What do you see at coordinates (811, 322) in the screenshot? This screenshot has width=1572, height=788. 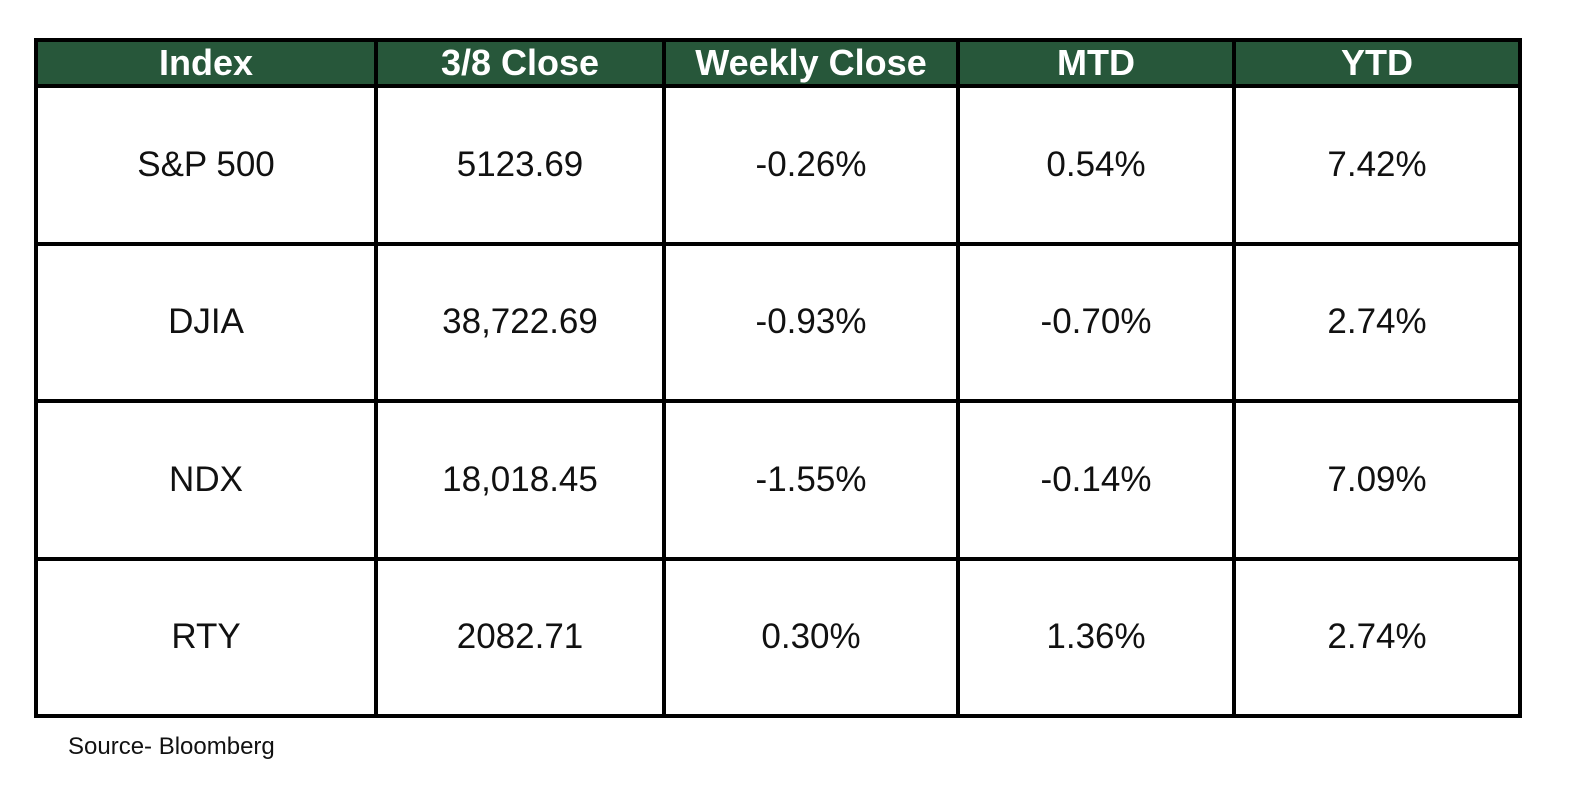 I see `cell-weekly-close: -0.93%` at bounding box center [811, 322].